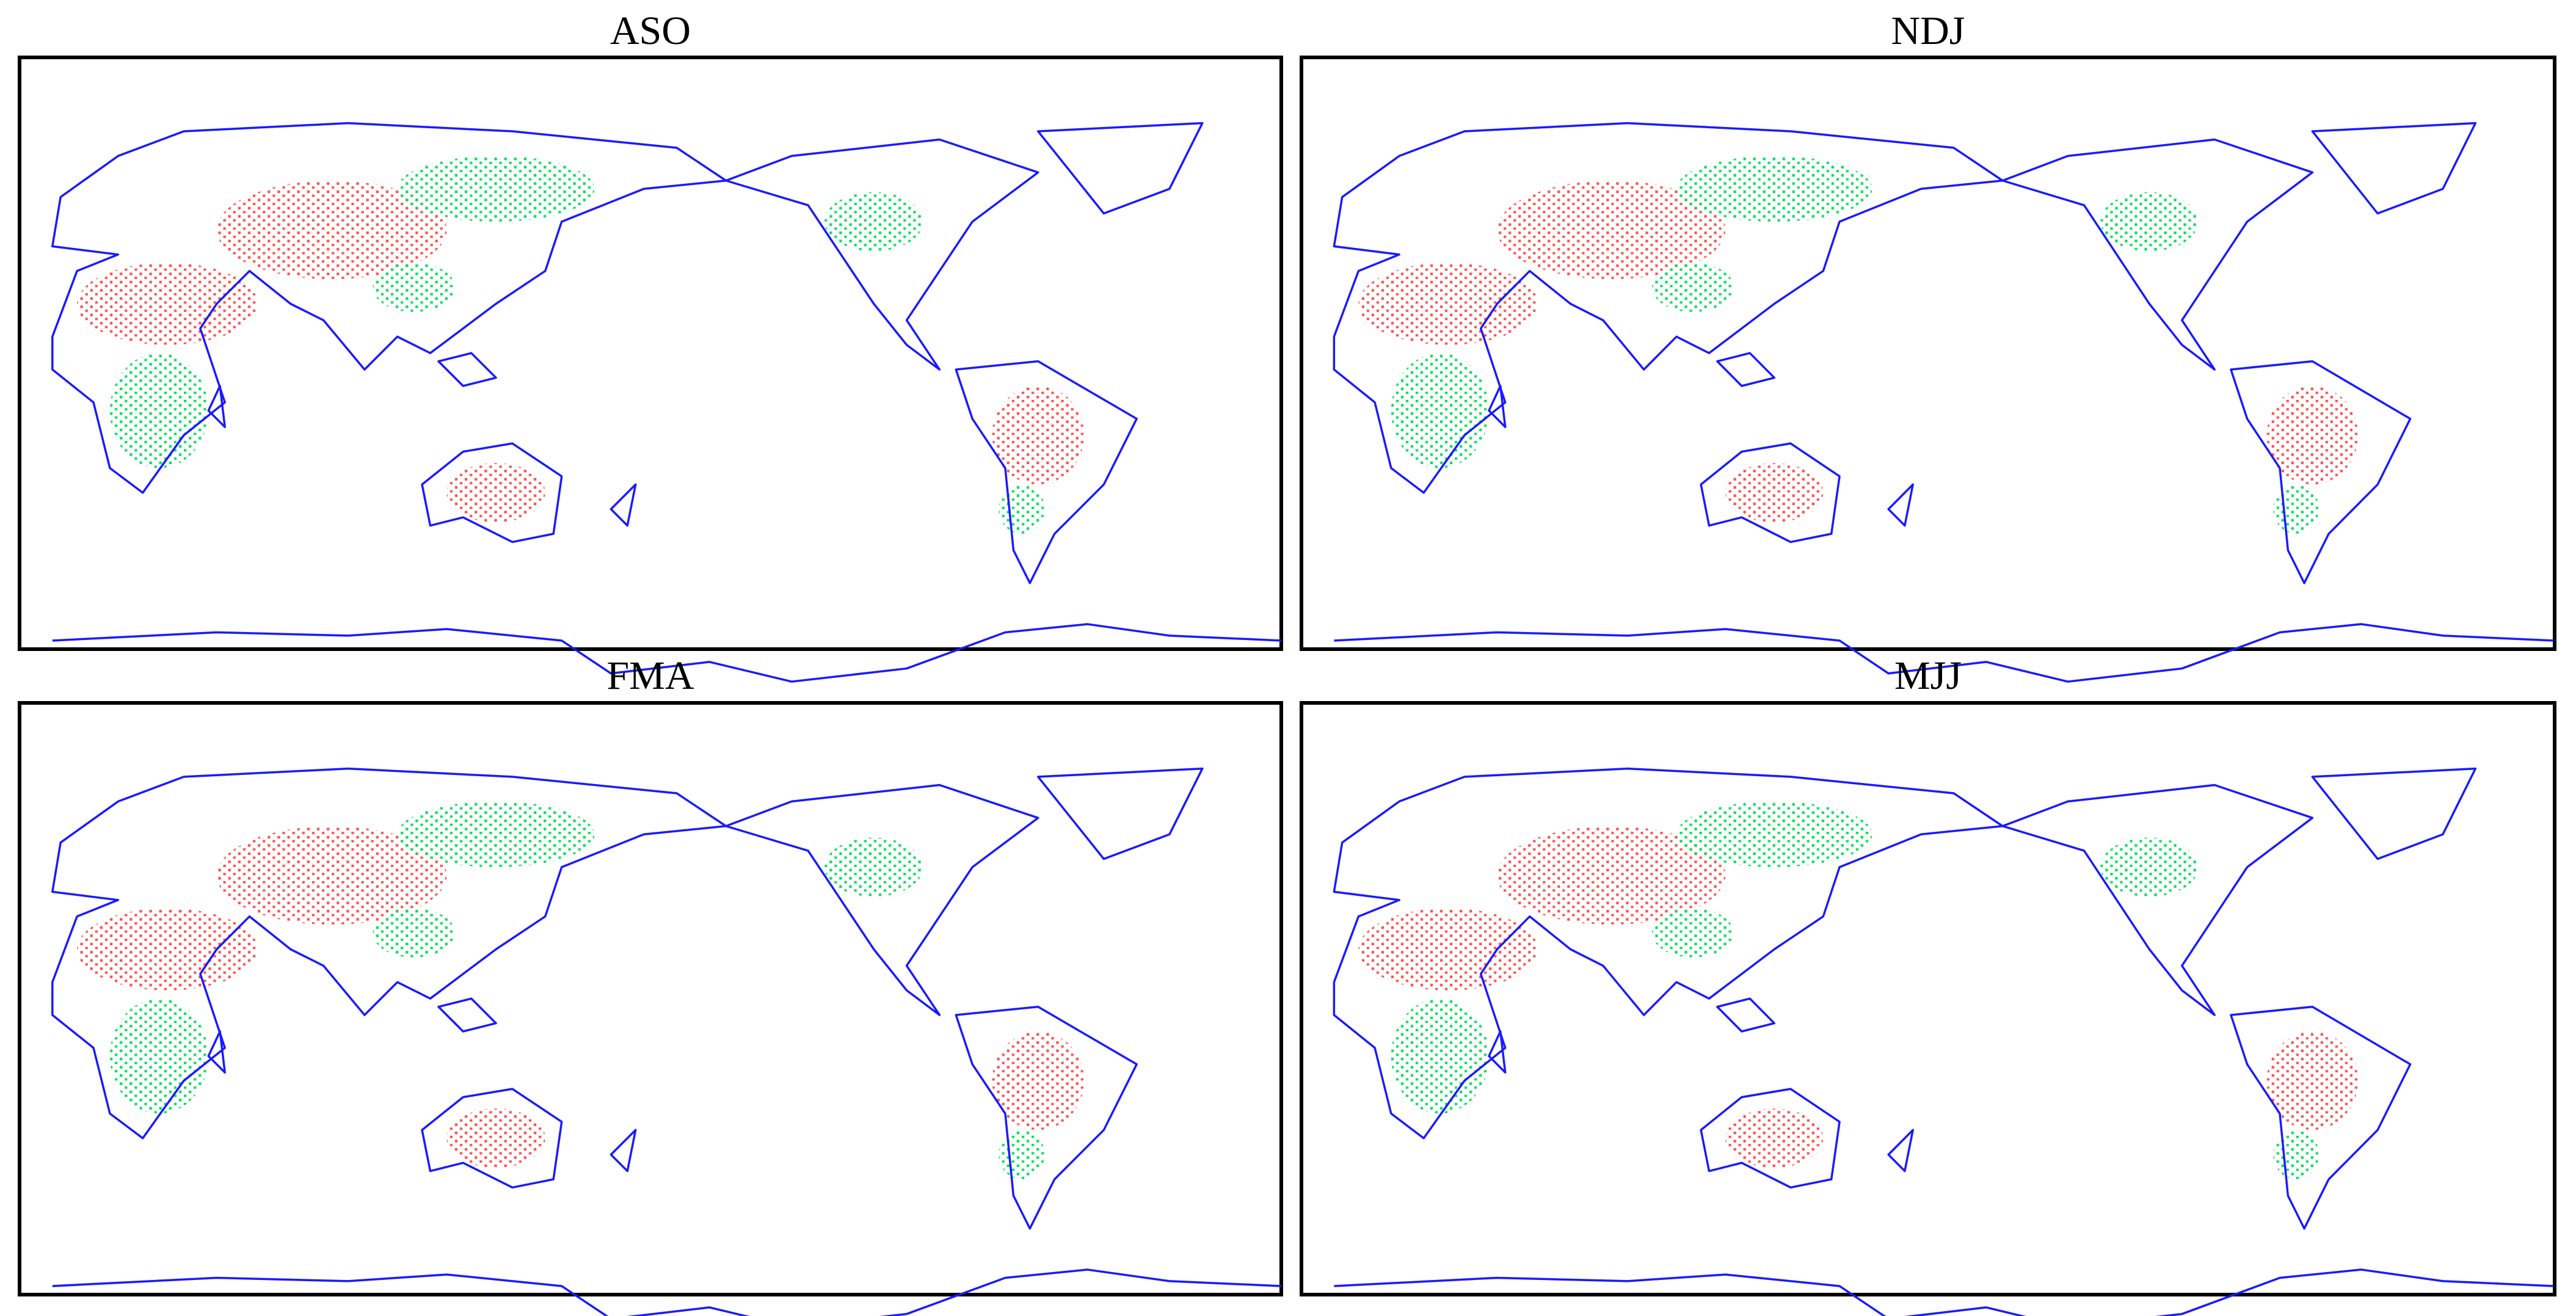 This screenshot has height=1316, width=2576. What do you see at coordinates (650, 31) in the screenshot?
I see `panel-title: ASO` at bounding box center [650, 31].